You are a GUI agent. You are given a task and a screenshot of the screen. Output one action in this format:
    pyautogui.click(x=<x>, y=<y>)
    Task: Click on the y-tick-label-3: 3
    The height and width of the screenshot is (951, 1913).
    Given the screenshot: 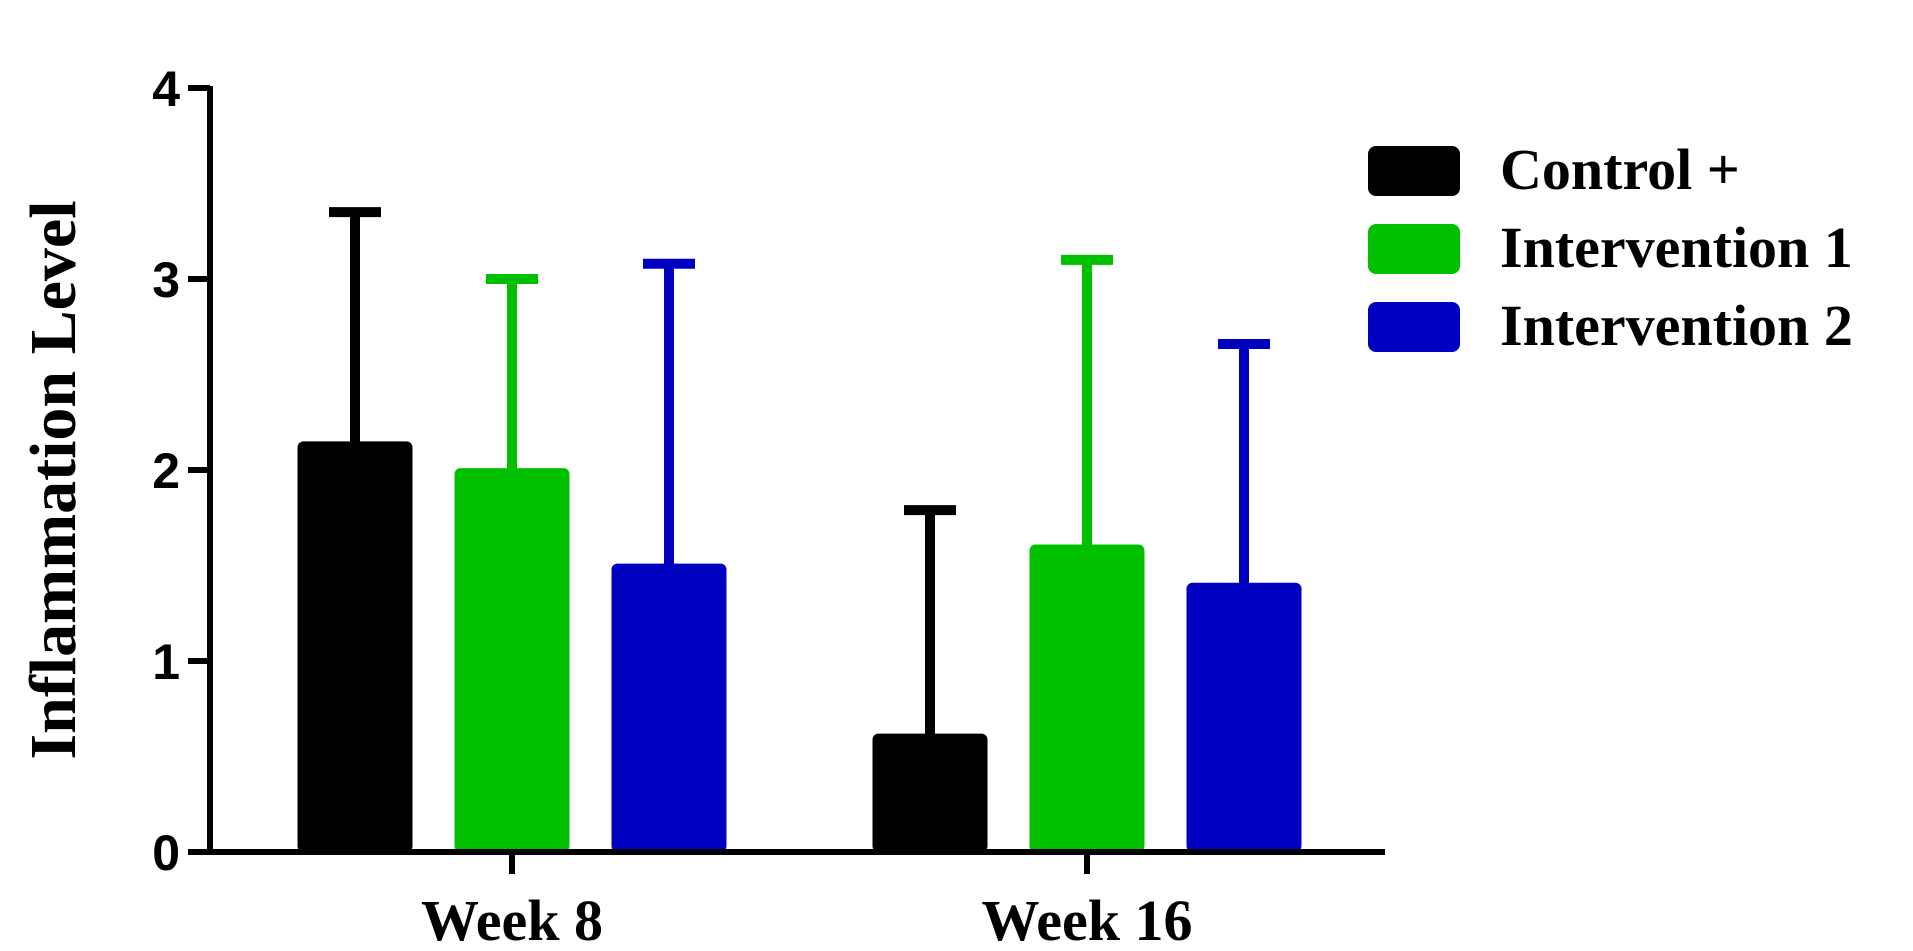 What is the action you would take?
    pyautogui.click(x=166, y=280)
    